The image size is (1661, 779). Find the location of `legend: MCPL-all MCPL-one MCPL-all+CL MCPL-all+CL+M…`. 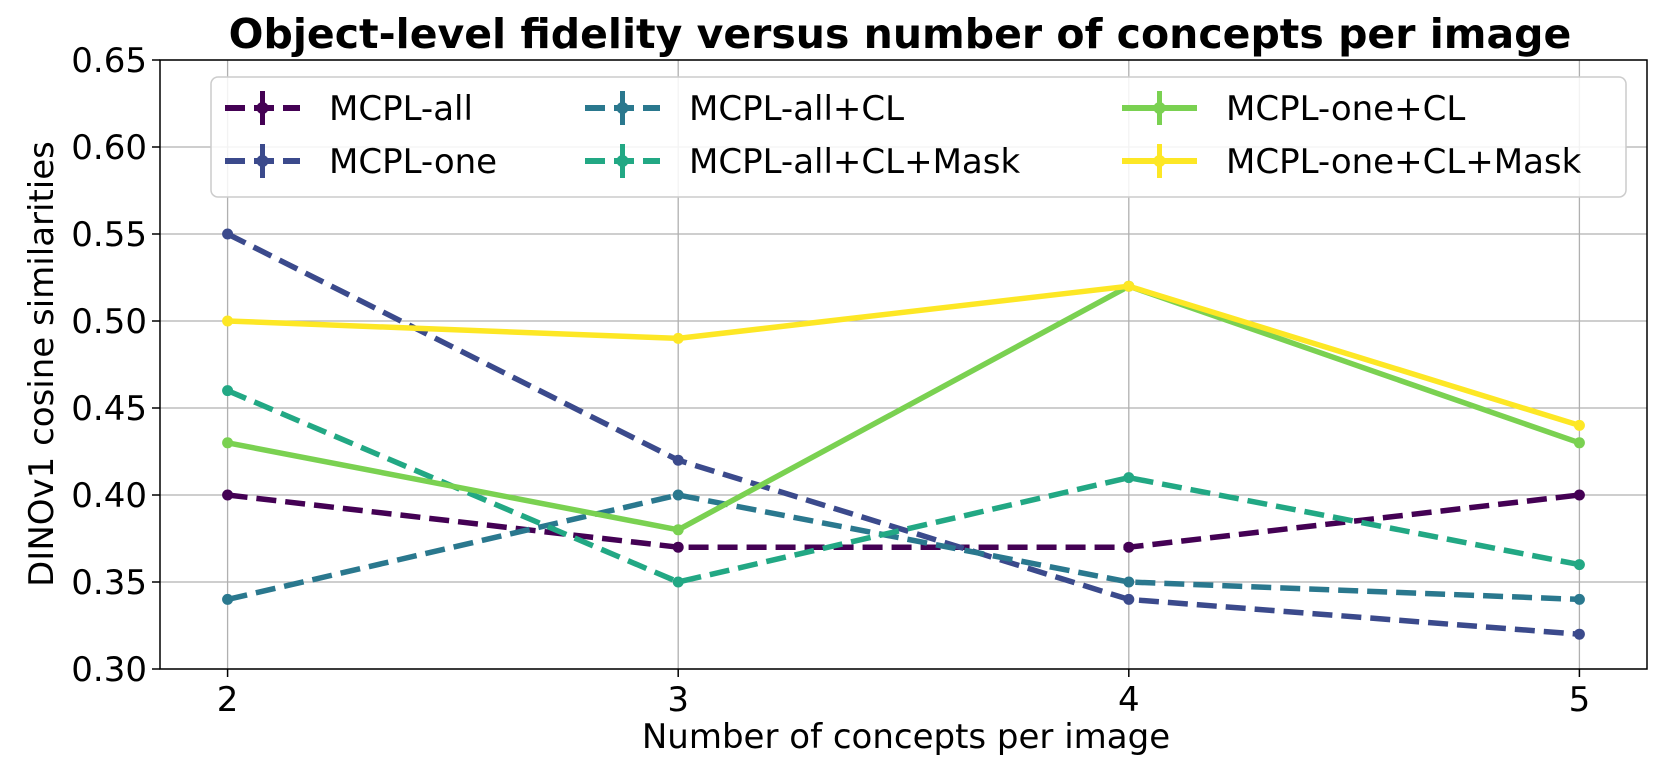

legend: MCPL-all MCPL-one MCPL-all+CL MCPL-all+CL+M… is located at coordinates (918, 137).